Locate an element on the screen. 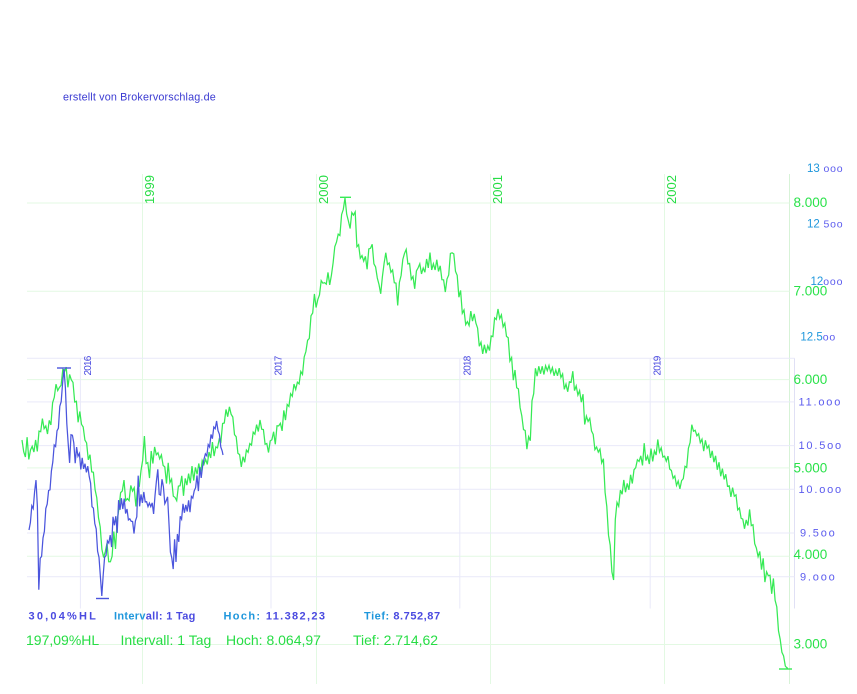 This screenshot has width=857, height=694. svg-text: 2018 is located at coordinates (467, 365).